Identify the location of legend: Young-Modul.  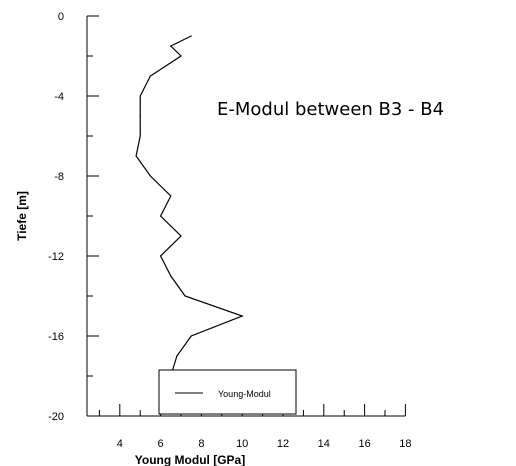
(227, 392).